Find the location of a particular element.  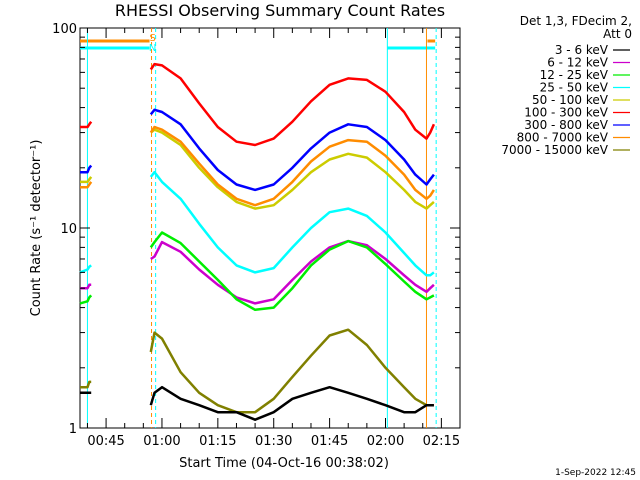

x-tick-label: 01:30 is located at coordinates (273, 441).